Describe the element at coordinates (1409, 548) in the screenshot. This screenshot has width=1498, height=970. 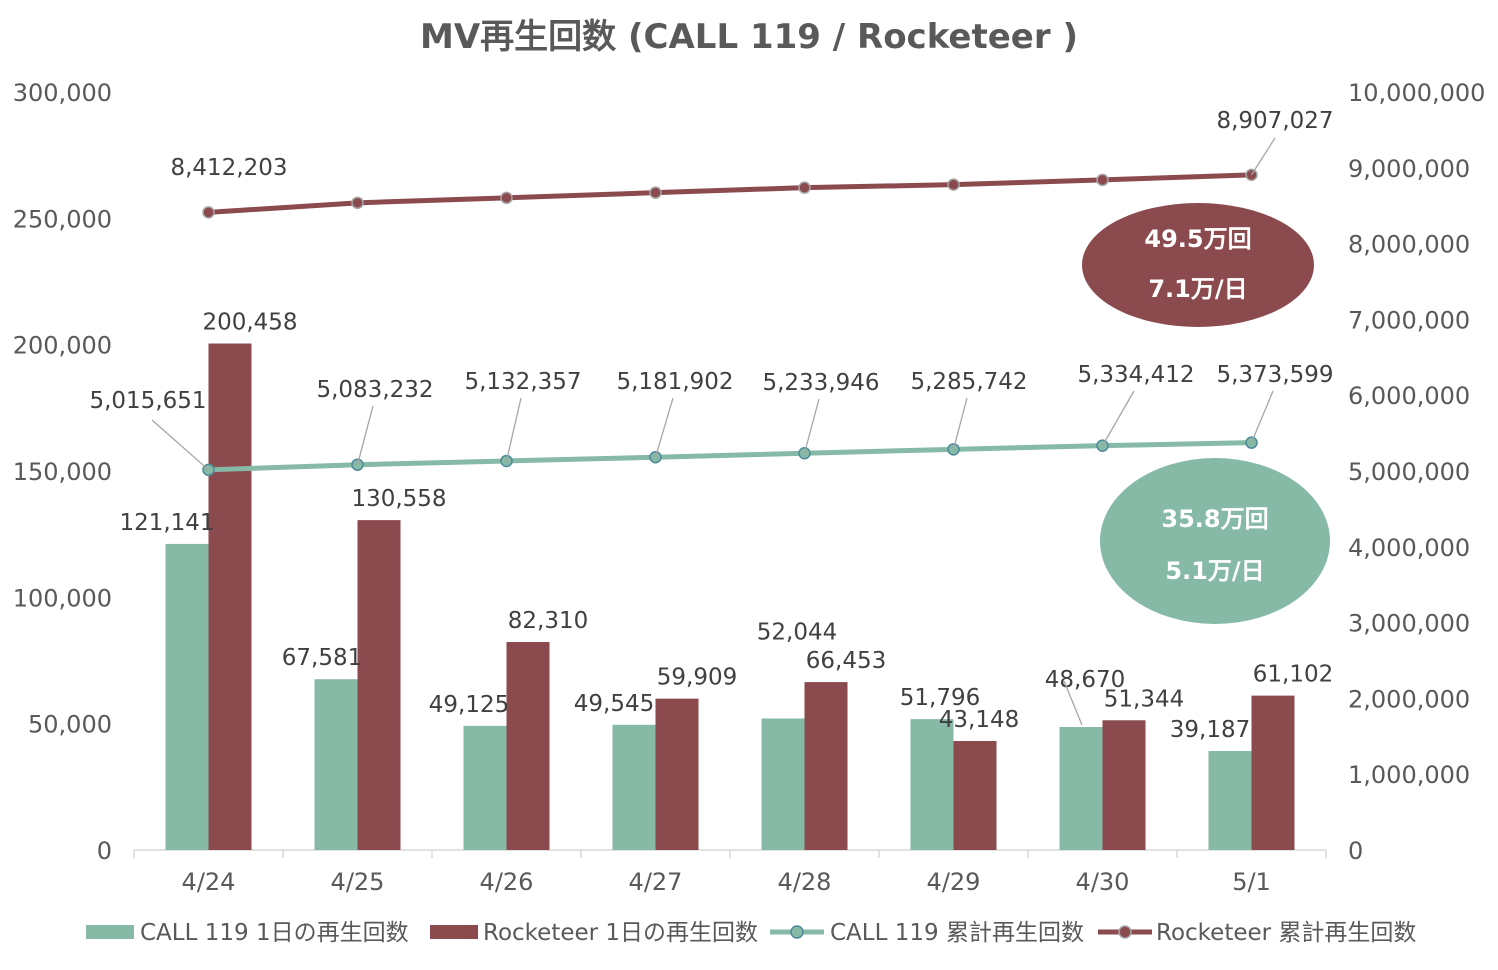
I see `y-right-tick-label: 4,000,000` at that location.